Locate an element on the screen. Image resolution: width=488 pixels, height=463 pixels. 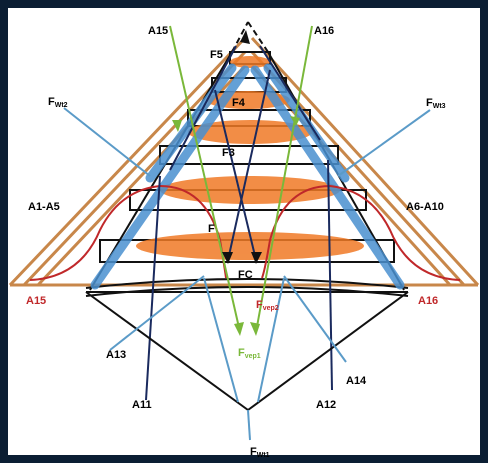
green-arrowheads is located at coordinates (236, 226).